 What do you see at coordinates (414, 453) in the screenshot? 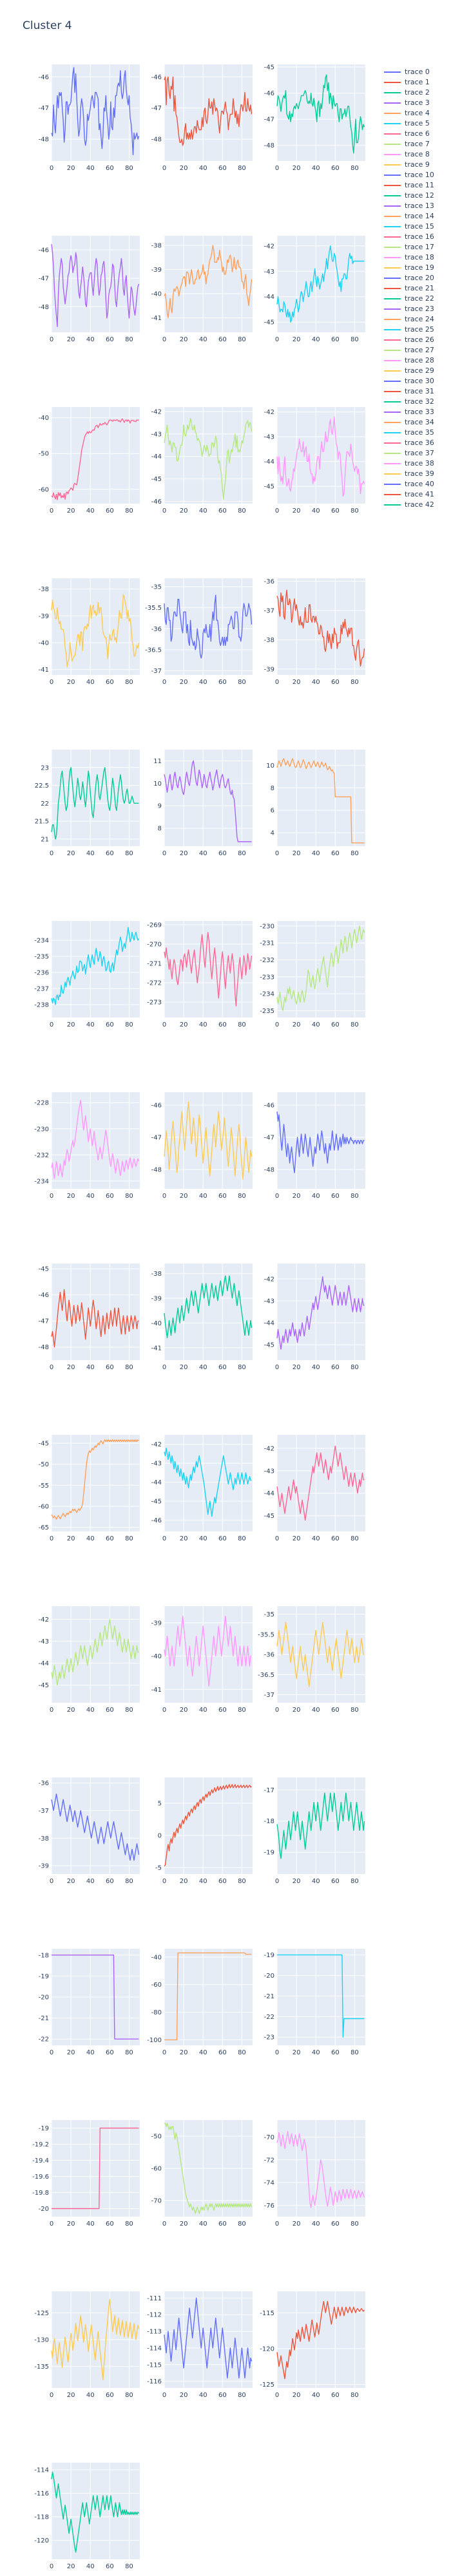
I see `legend-item: trace 37` at bounding box center [414, 453].